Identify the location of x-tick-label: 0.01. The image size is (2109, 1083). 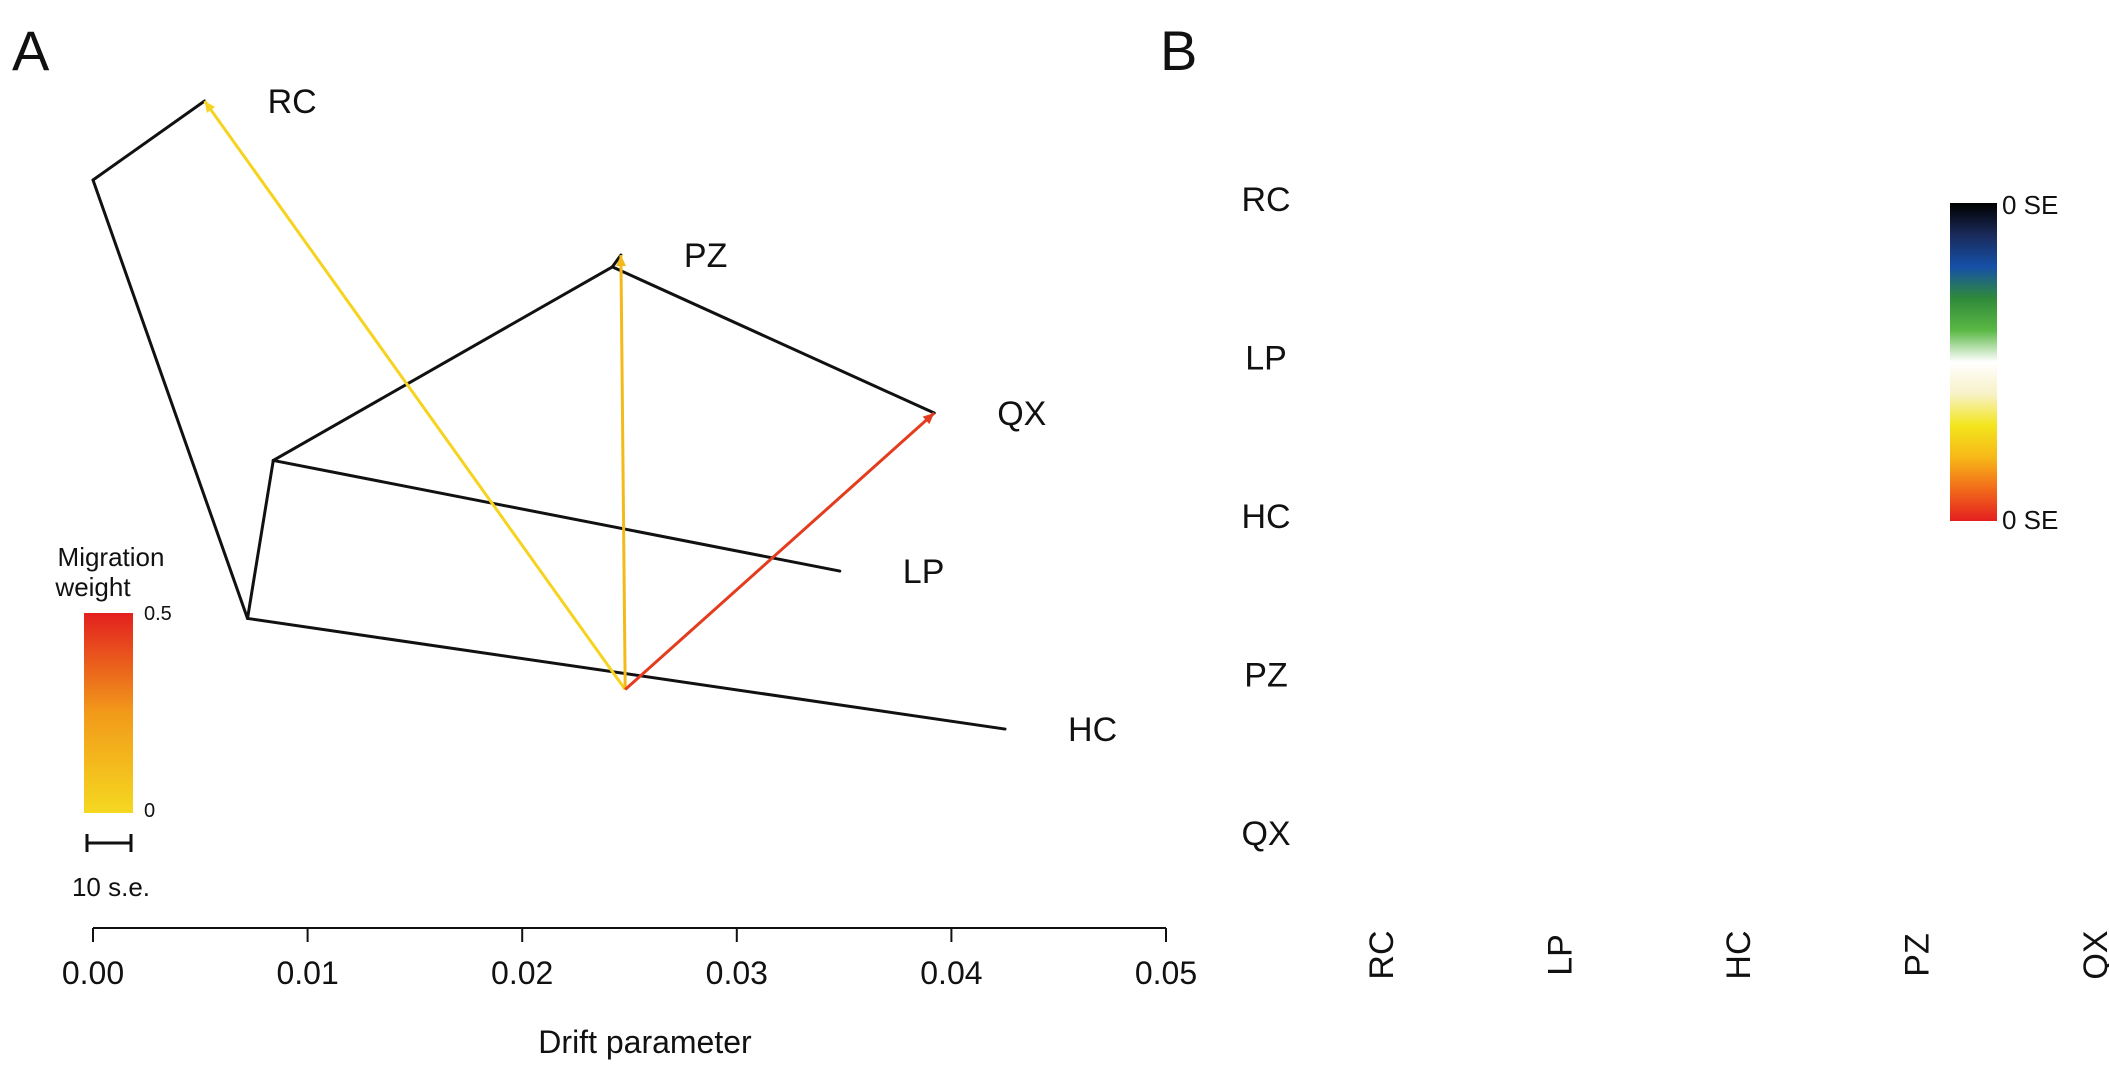
(307, 973).